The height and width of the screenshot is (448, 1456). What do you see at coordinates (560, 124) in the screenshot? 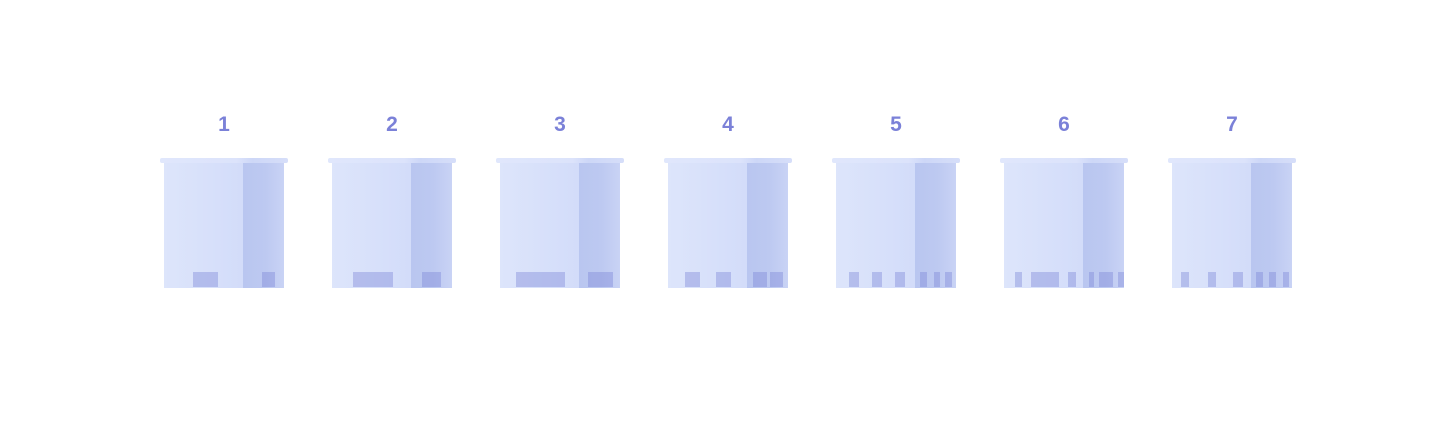
I see `cup-number-label: 3` at bounding box center [560, 124].